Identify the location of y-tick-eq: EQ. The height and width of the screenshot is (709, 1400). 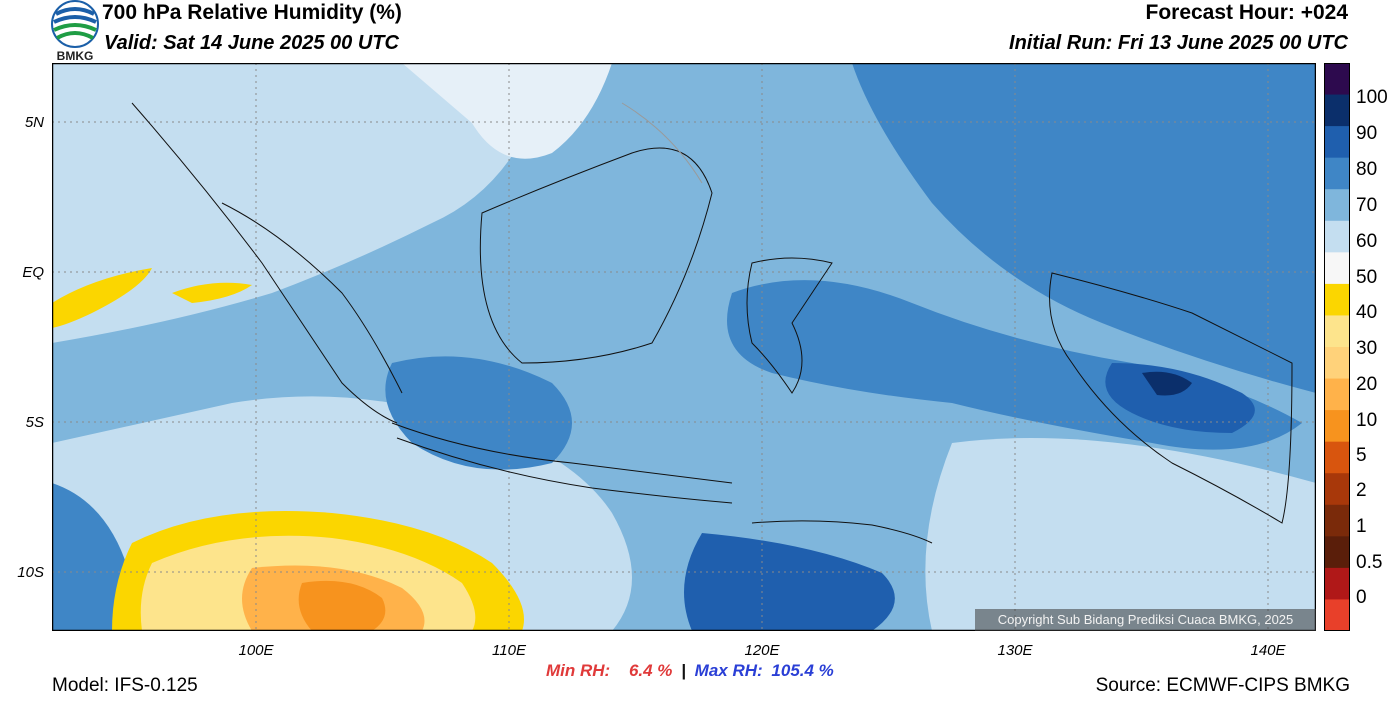
(33, 272).